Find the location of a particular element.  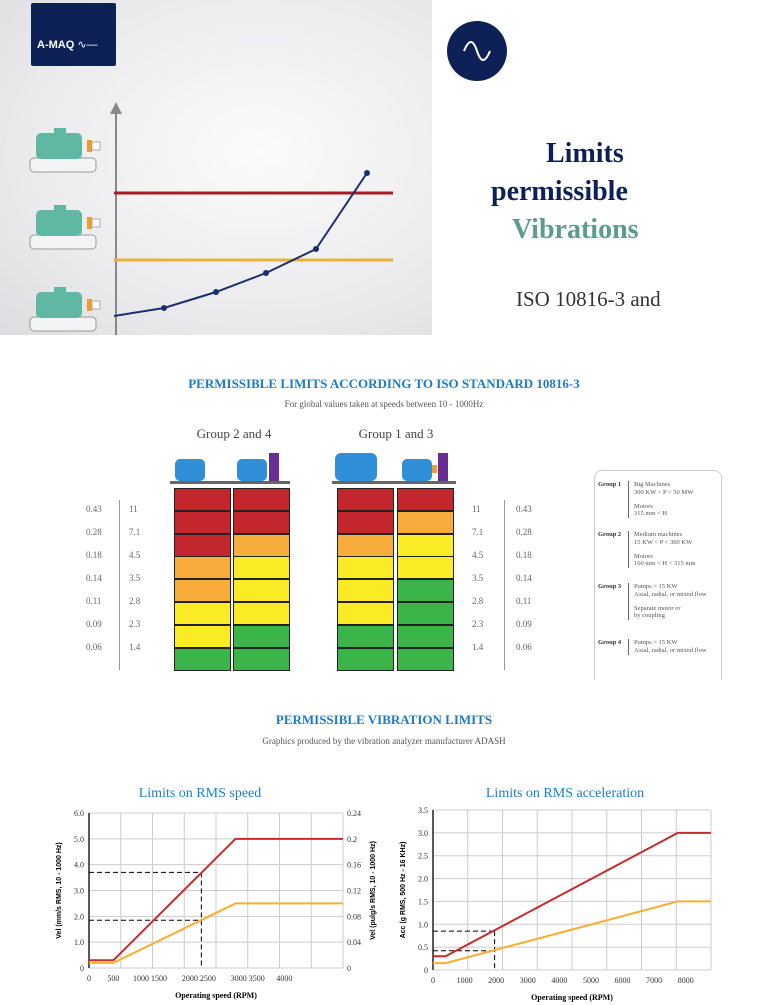

y-tick-label: 0 is located at coordinates (82, 968).